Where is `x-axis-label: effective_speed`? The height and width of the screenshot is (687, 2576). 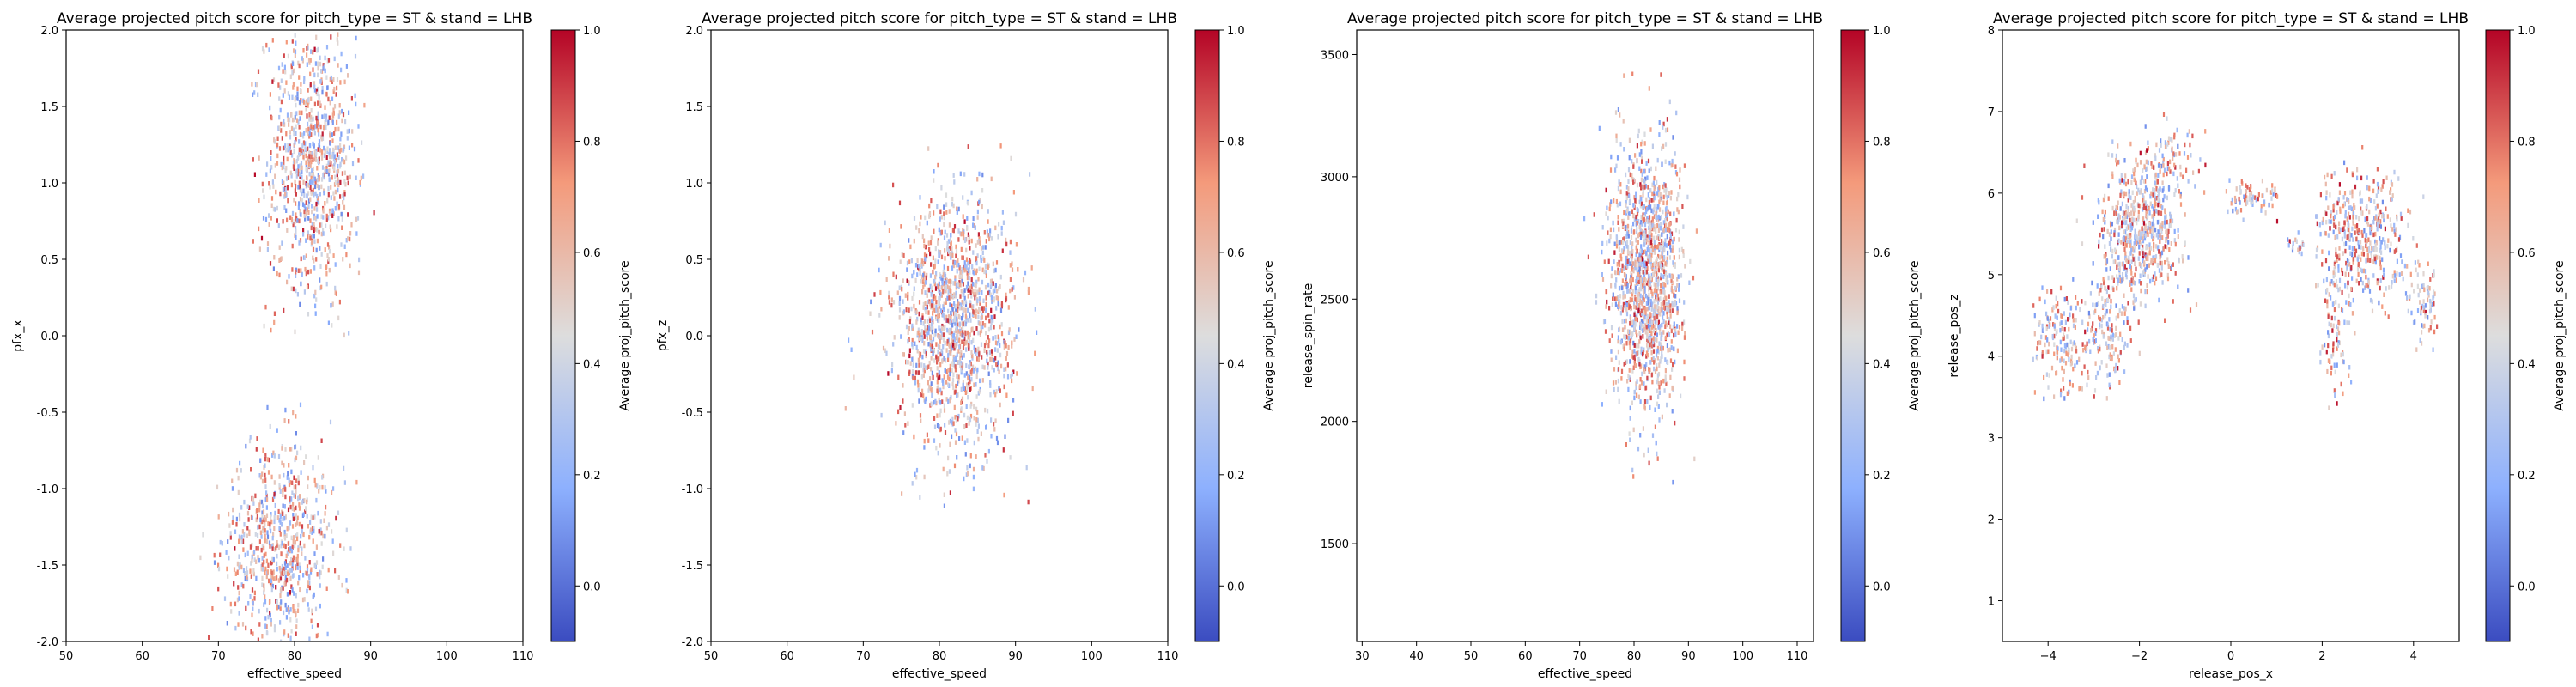
x-axis-label: effective_speed is located at coordinates (940, 674).